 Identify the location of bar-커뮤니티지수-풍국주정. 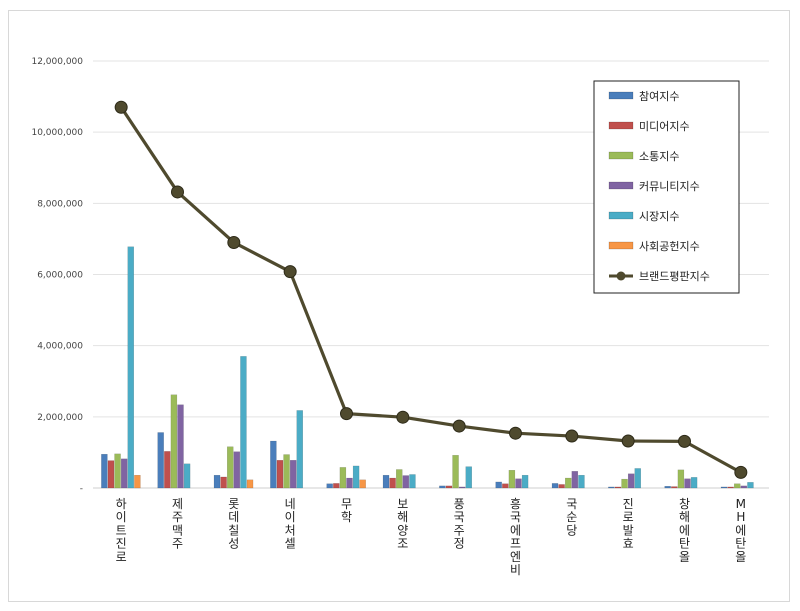
(462, 487).